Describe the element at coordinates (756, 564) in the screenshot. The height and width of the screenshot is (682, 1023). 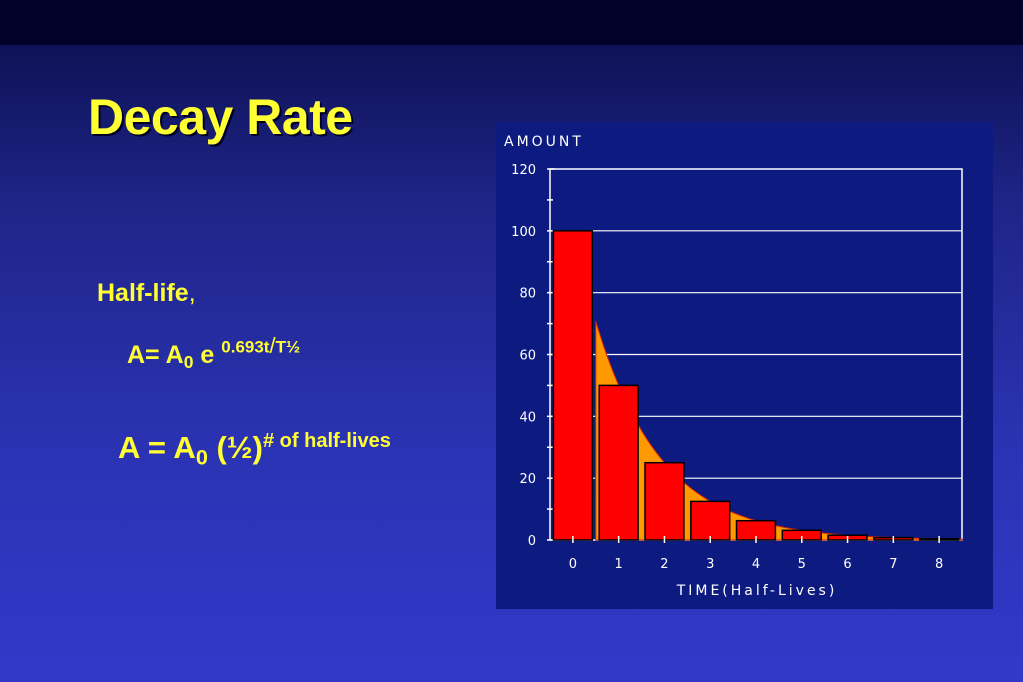
I see `x-tick-label: 4` at that location.